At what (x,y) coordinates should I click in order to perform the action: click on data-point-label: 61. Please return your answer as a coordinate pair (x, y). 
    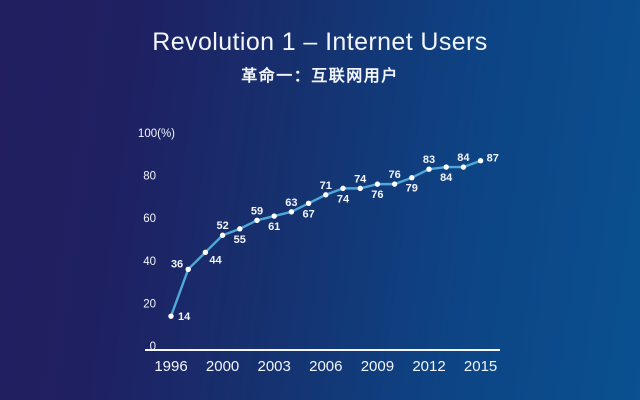
    Looking at the image, I should click on (274, 227).